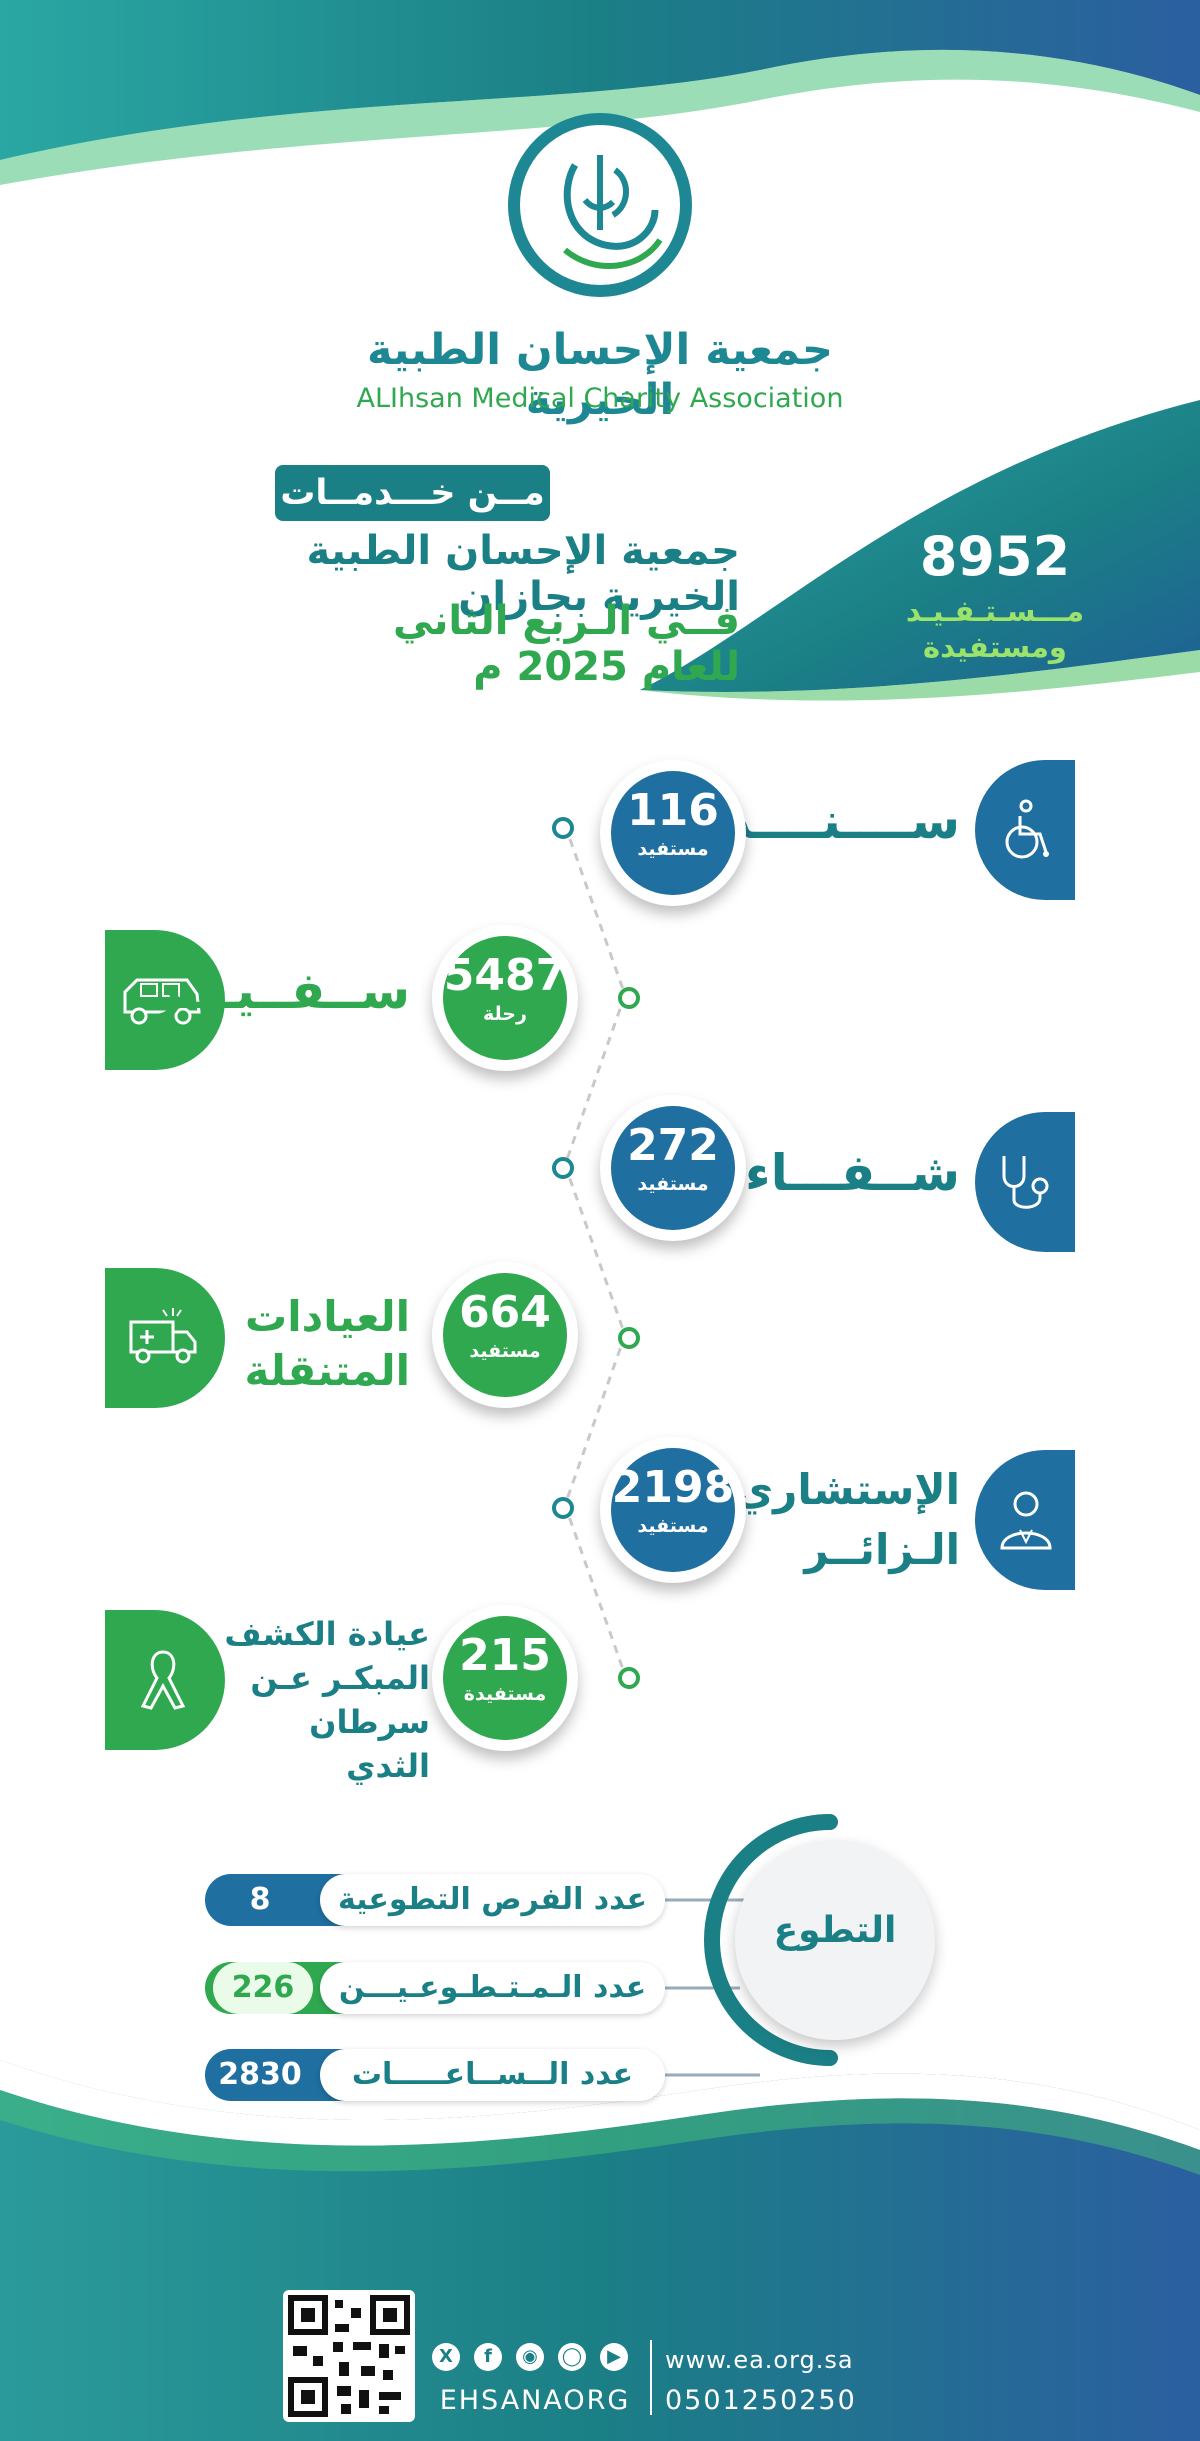 The image size is (1200, 2441). Describe the element at coordinates (369, 1744) in the screenshot. I see `service-name-line: سرطان الثدي` at that location.